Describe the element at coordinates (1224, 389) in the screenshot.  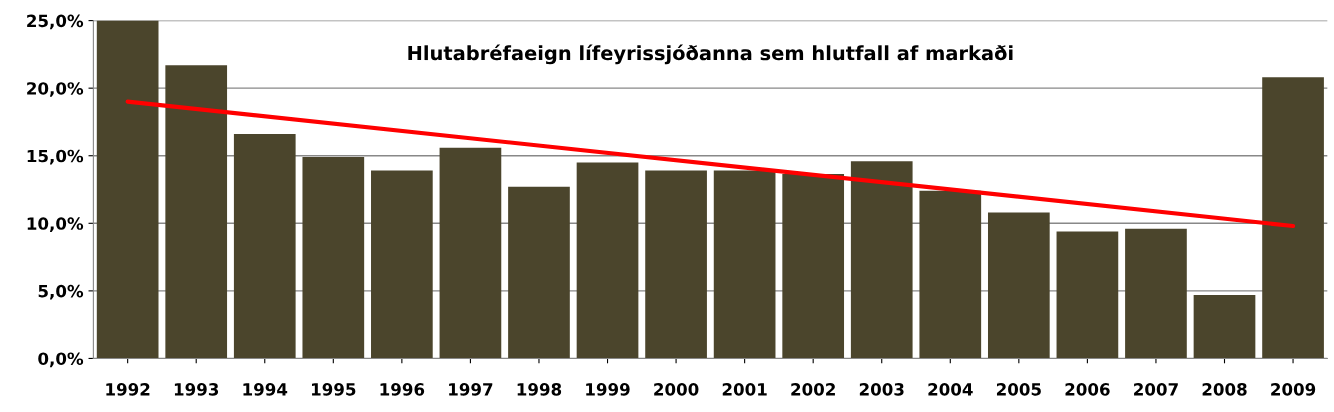
I see `x-tick-label: 2008` at that location.